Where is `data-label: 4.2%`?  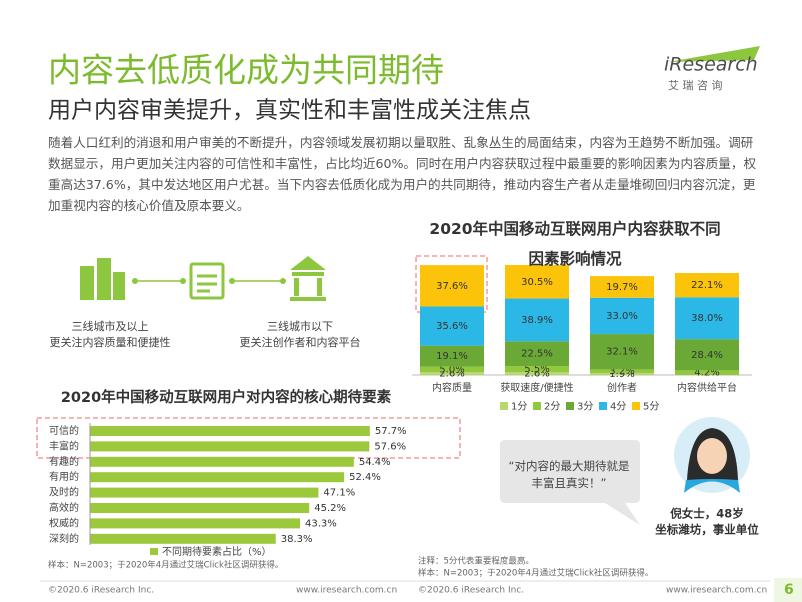
data-label: 4.2% is located at coordinates (706, 373).